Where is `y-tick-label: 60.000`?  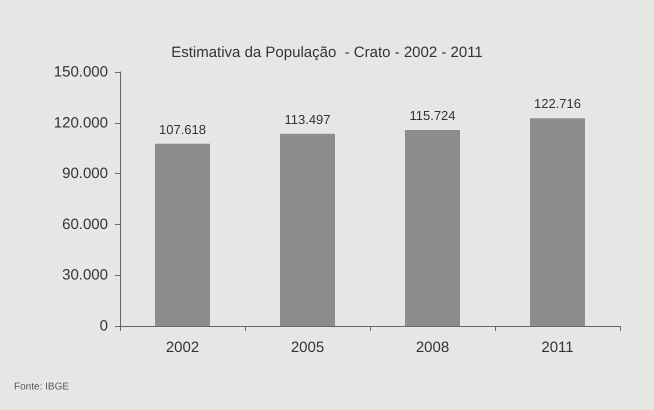
y-tick-label: 60.000 is located at coordinates (85, 224).